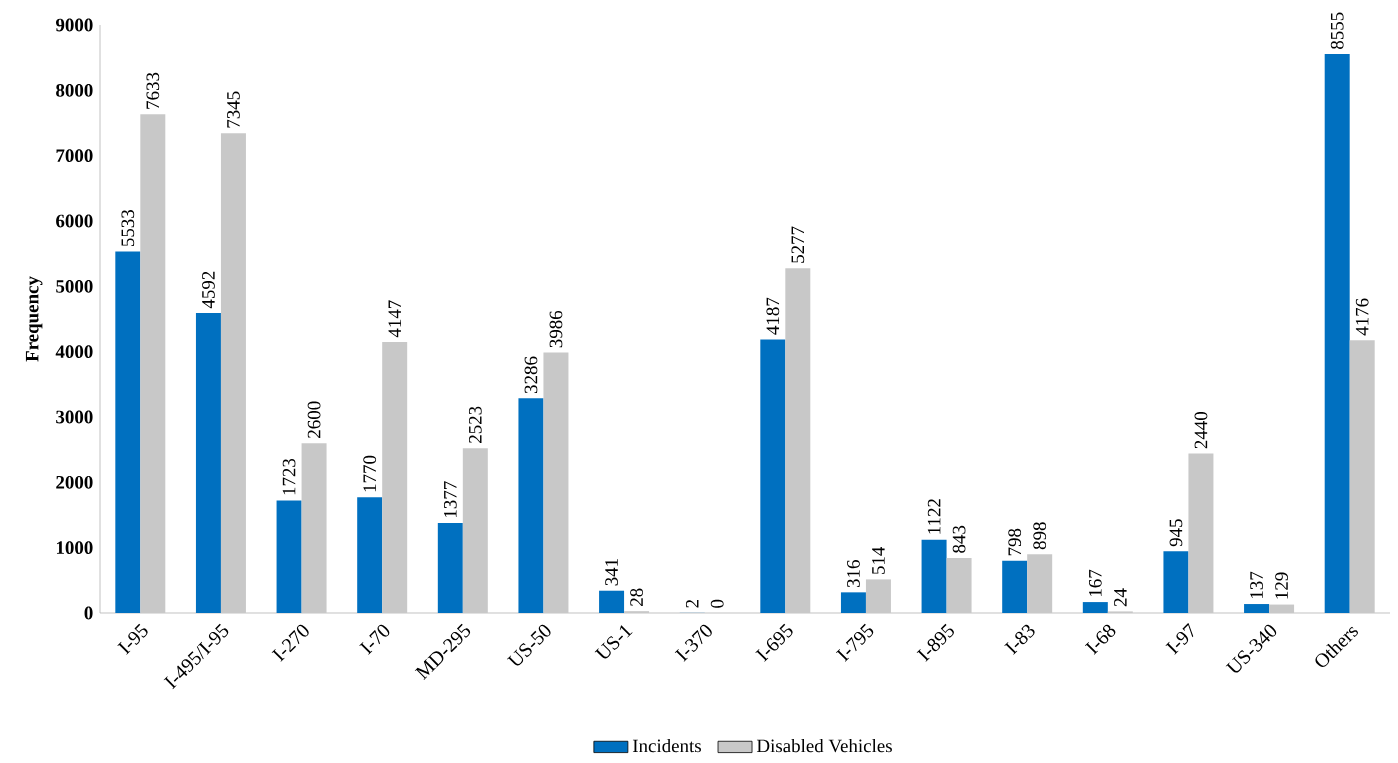  What do you see at coordinates (692, 604) in the screenshot?
I see `data-label: 2` at bounding box center [692, 604].